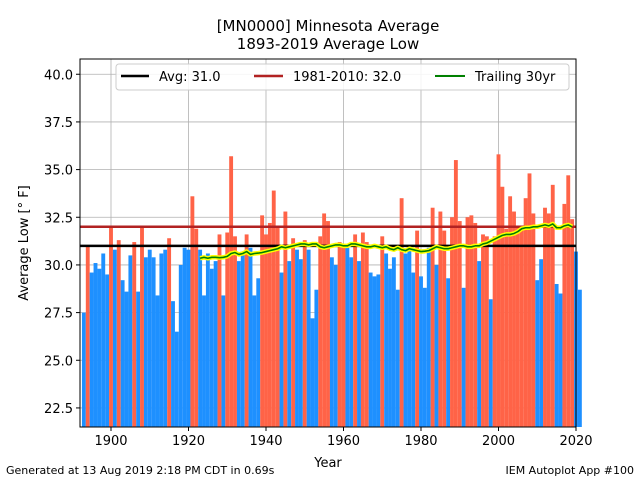 This screenshot has height=480, width=640. I want to click on legend: Avg: 31.0 1981-2010: 32.0 Trailing 30yr, so click(342, 77).